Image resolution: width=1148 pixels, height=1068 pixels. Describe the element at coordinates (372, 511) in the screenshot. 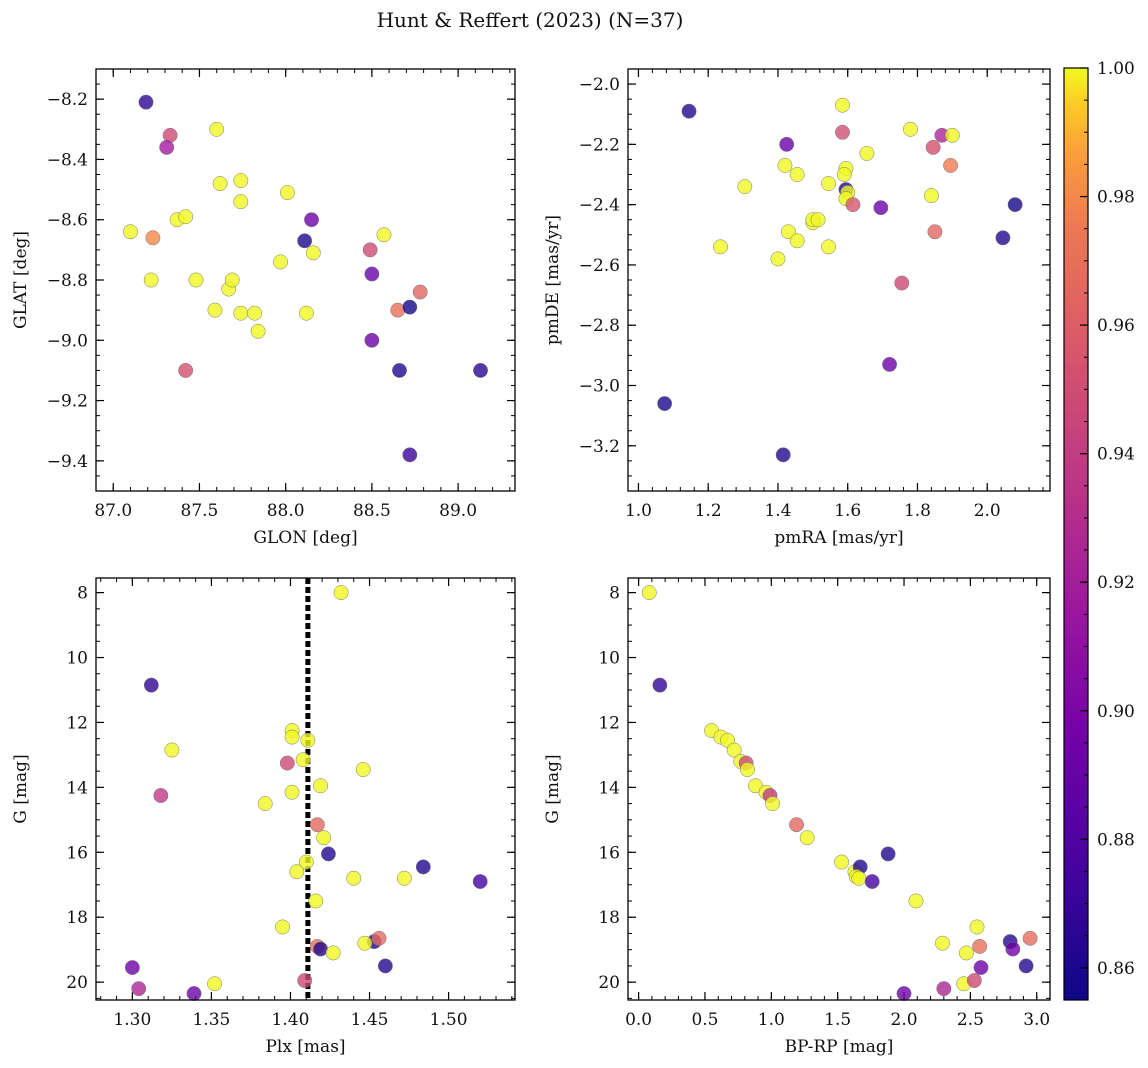

I see `x-tick-label: 88.5` at that location.